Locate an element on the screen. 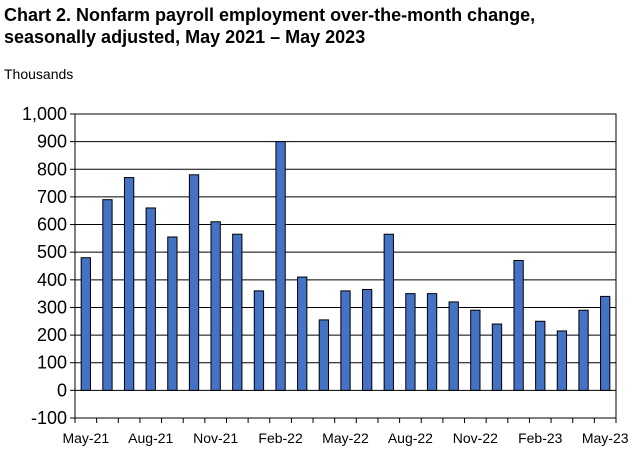 The image size is (639, 449). y-tick-label: 500 is located at coordinates (52, 252).